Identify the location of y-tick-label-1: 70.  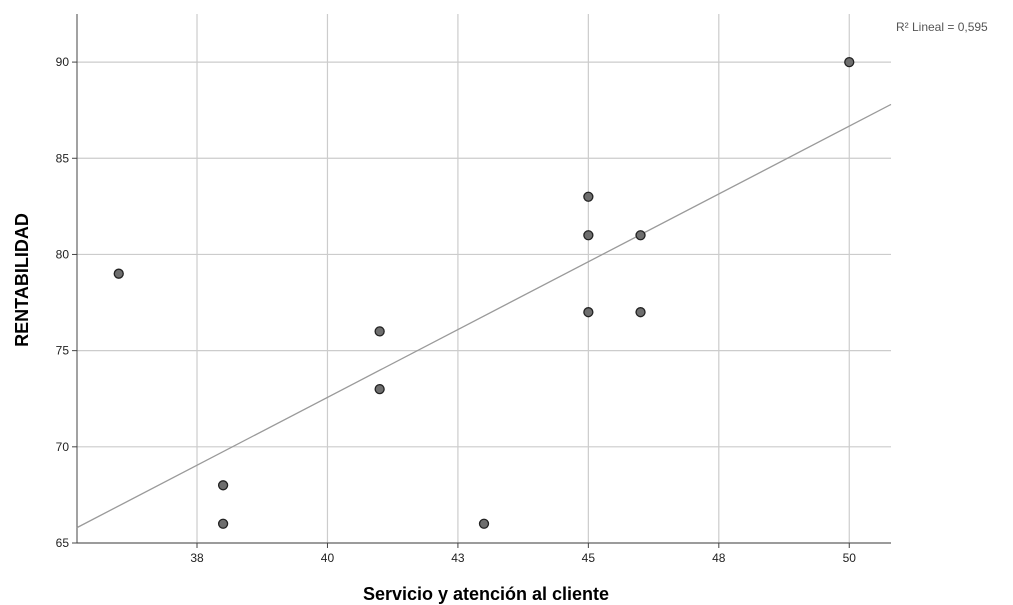
(63, 447).